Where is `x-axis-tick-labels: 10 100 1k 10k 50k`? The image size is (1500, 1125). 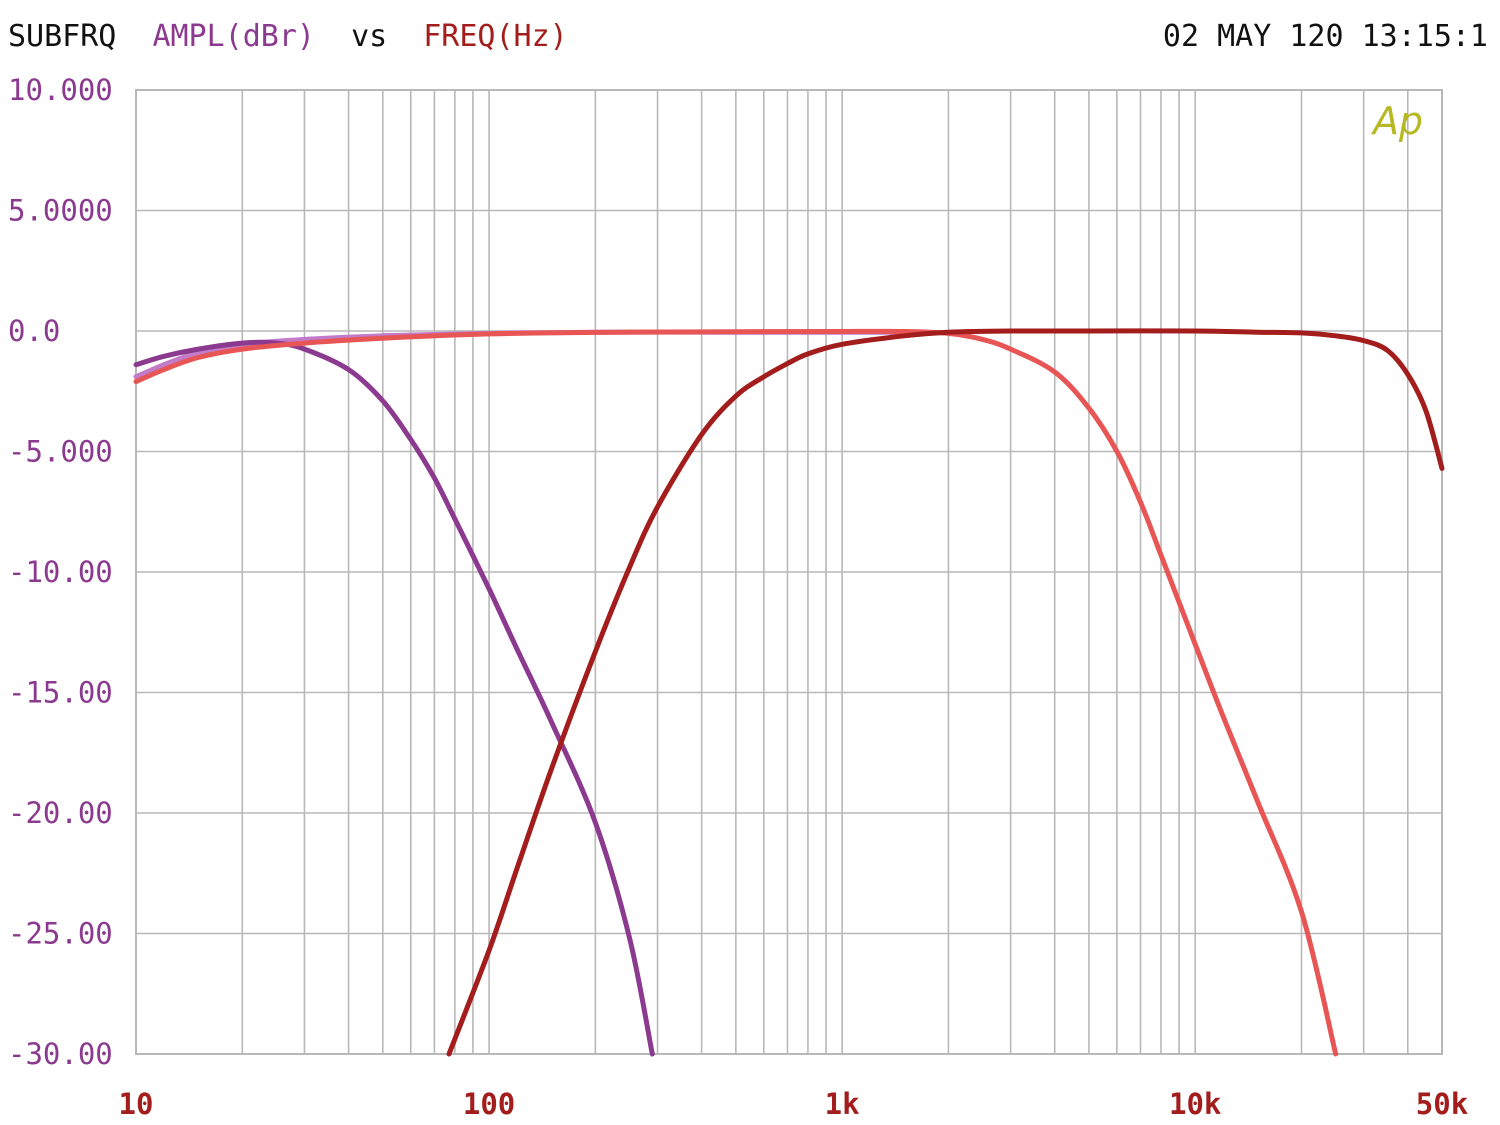
x-axis-tick-labels: 10 100 1k 10k 50k is located at coordinates (794, 1104).